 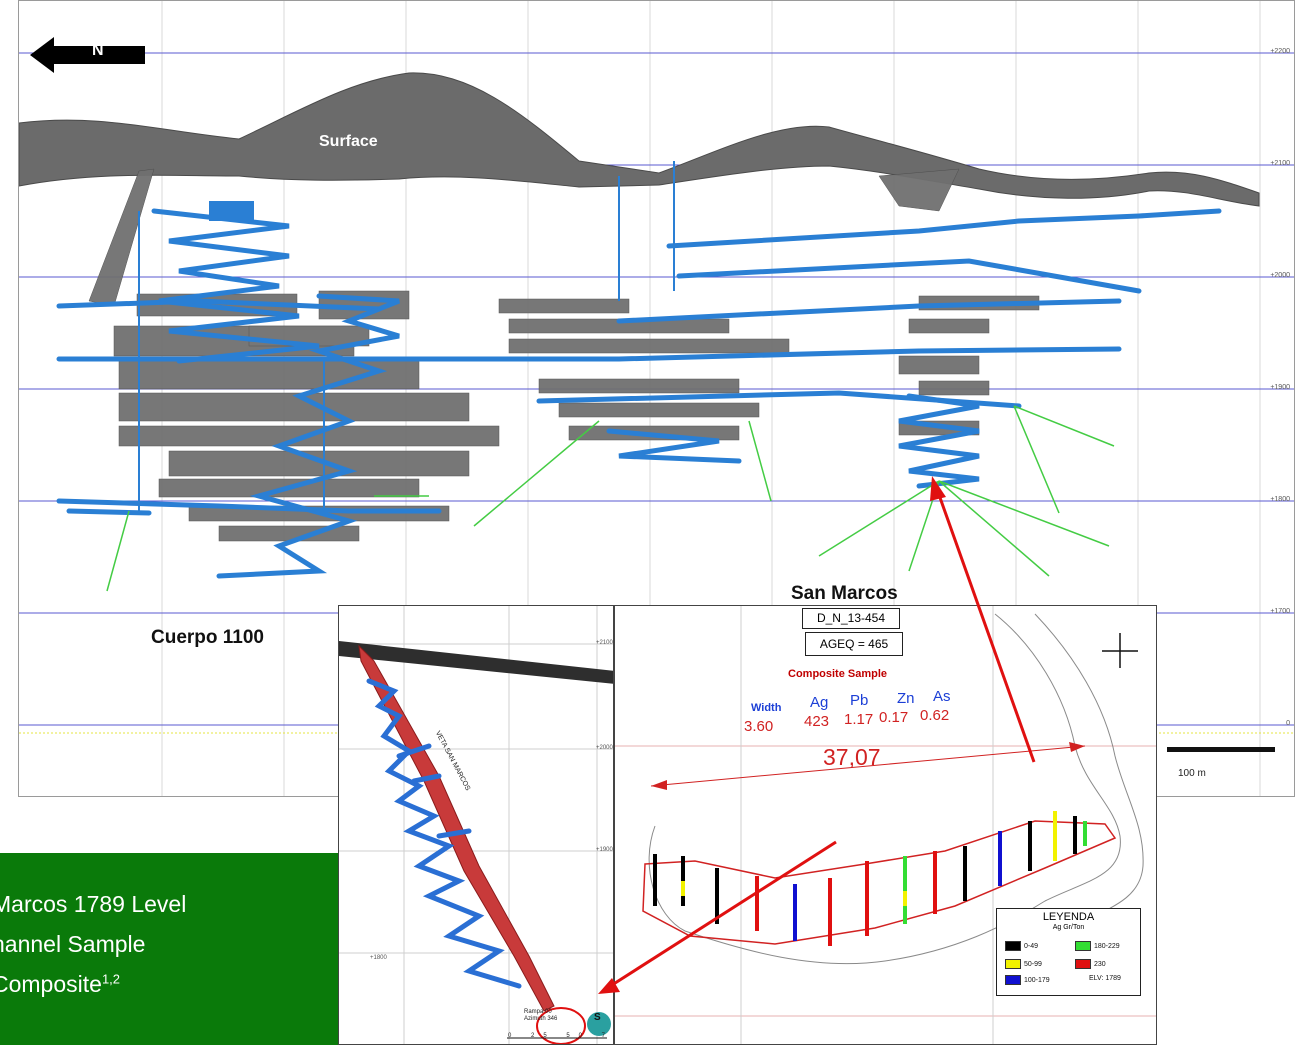 What do you see at coordinates (93, 904) in the screenshot?
I see `caption-line-1: Marcos 1789 Level` at bounding box center [93, 904].